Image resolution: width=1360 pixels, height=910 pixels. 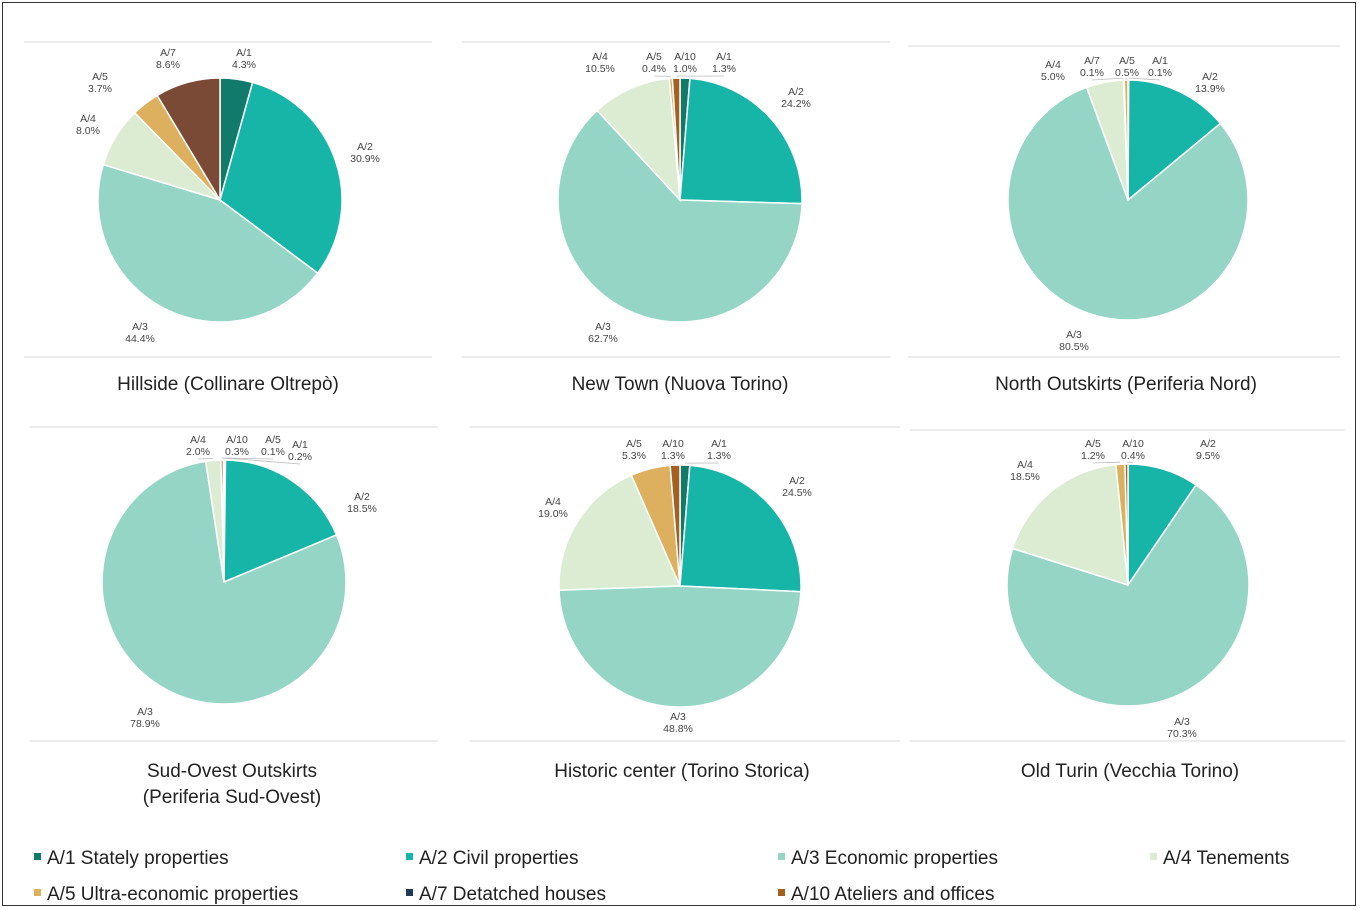 What do you see at coordinates (1210, 89) in the screenshot?
I see `slice-label-value: 13.9%` at bounding box center [1210, 89].